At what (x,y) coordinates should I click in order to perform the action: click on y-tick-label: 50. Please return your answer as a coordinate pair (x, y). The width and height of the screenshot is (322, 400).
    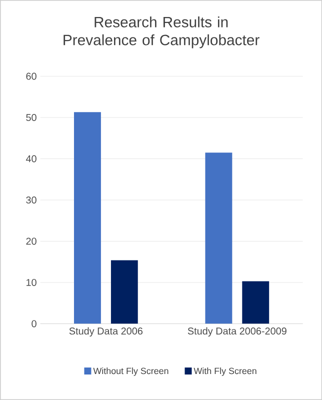
    Looking at the image, I should click on (31, 118).